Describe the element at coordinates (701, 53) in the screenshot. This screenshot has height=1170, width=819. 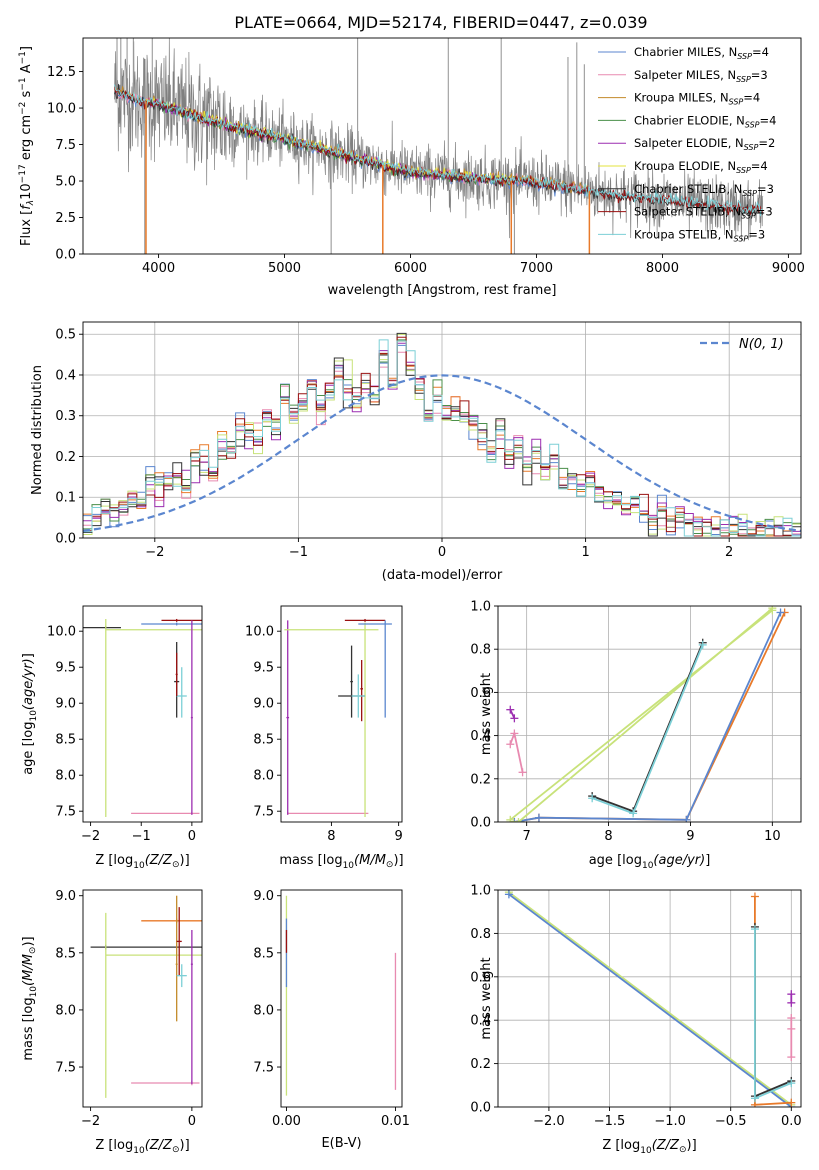
I see `legend-label: Chabrier MILES, NSSP=4` at that location.